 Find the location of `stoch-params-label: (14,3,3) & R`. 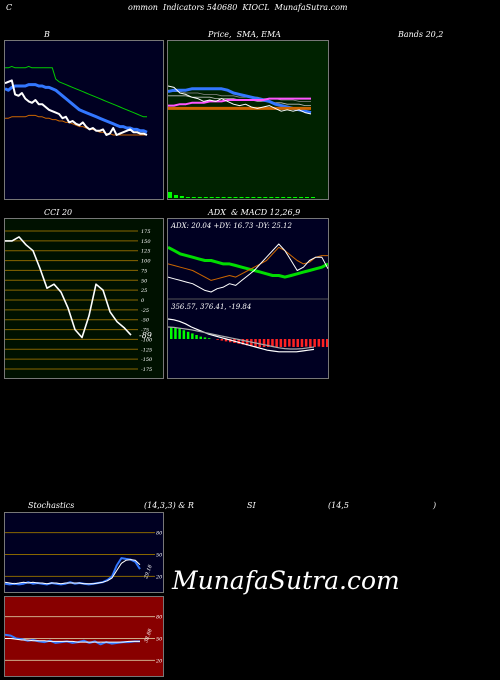

stoch-params-label: (14,3,3) & R is located at coordinates (169, 505).